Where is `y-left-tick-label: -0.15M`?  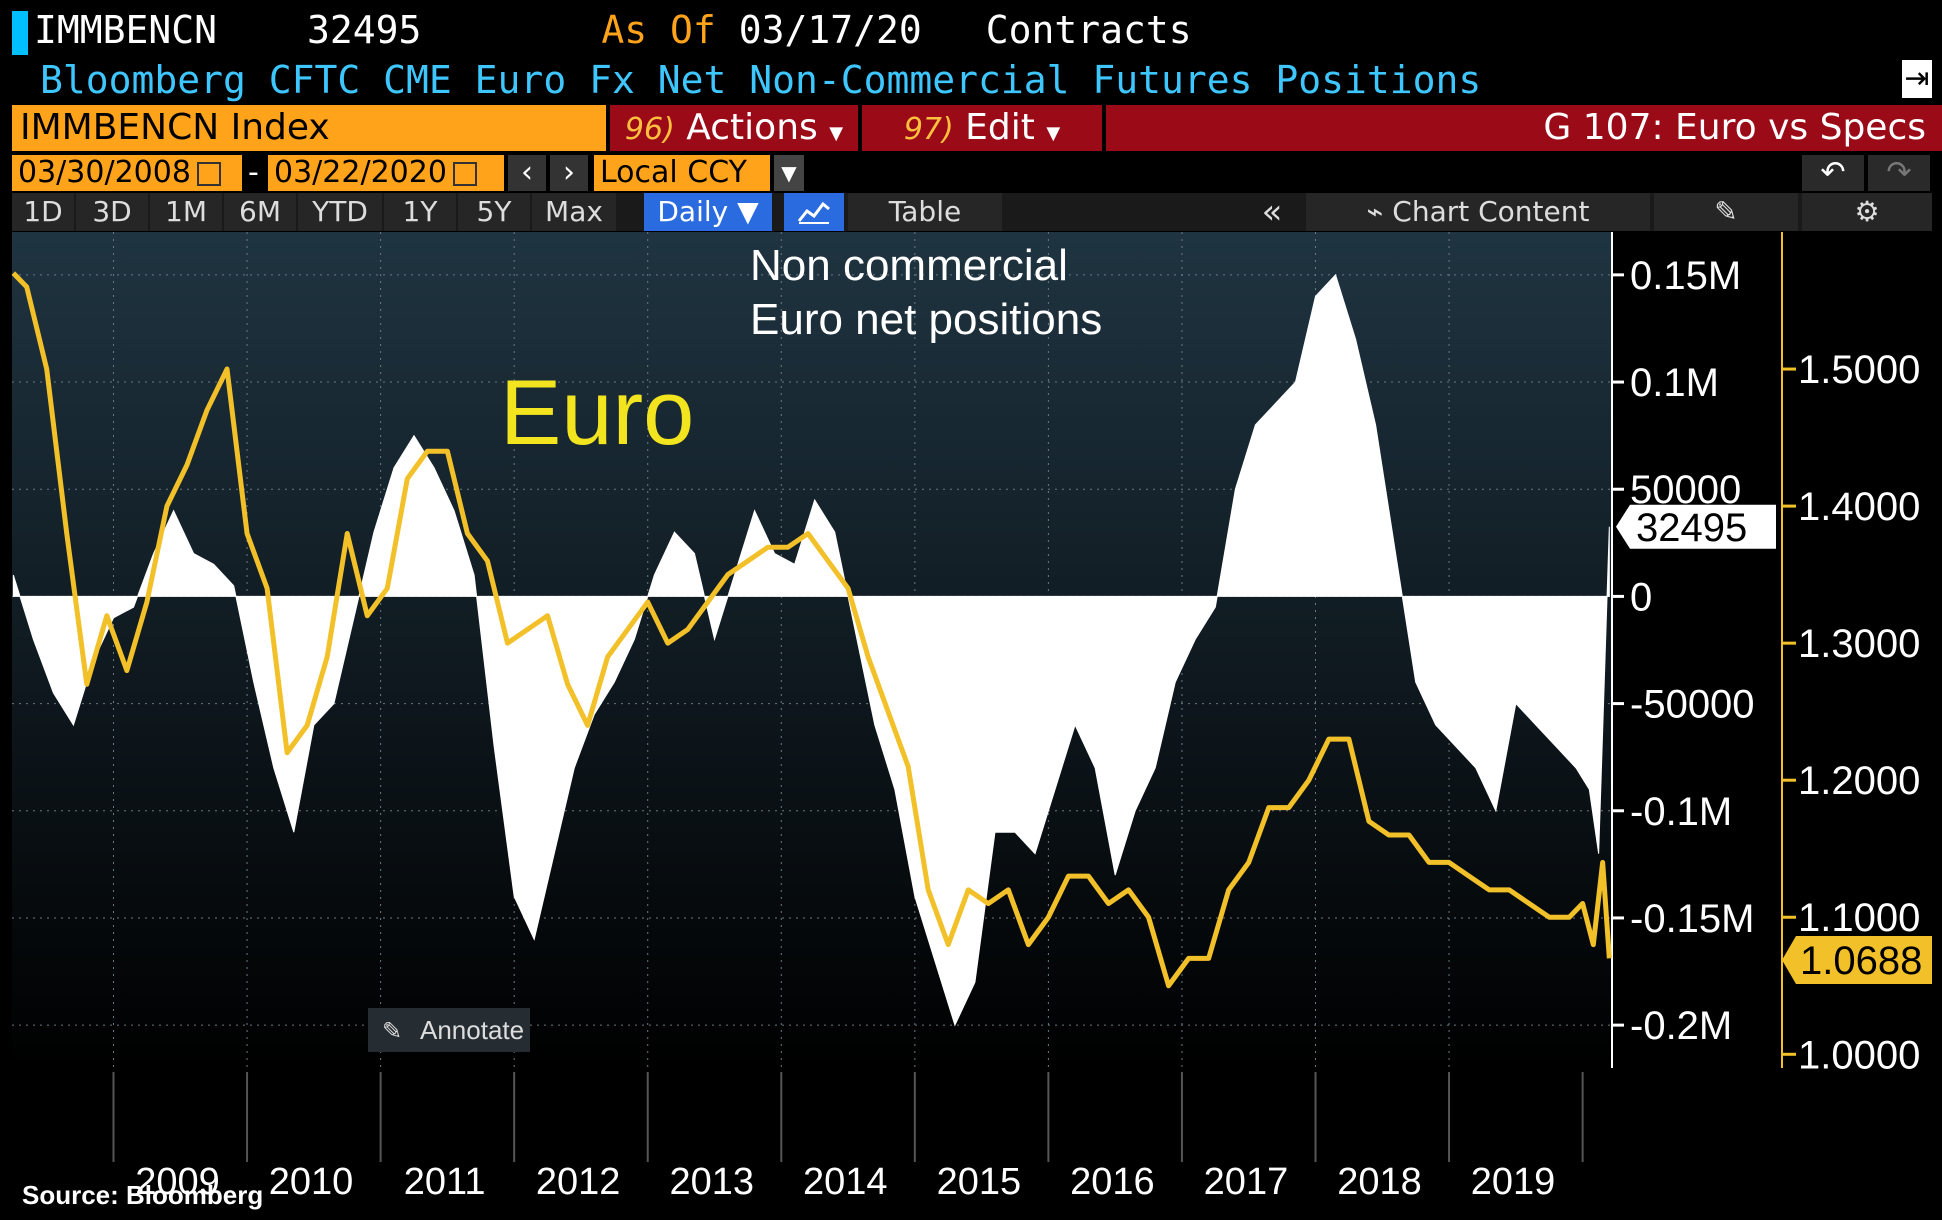
y-left-tick-label: -0.15M is located at coordinates (1692, 919).